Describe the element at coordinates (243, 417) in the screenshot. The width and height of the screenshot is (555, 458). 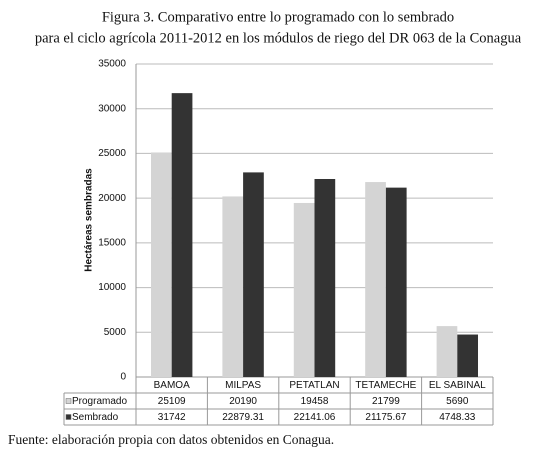
I see `table-value: 22879.31` at that location.